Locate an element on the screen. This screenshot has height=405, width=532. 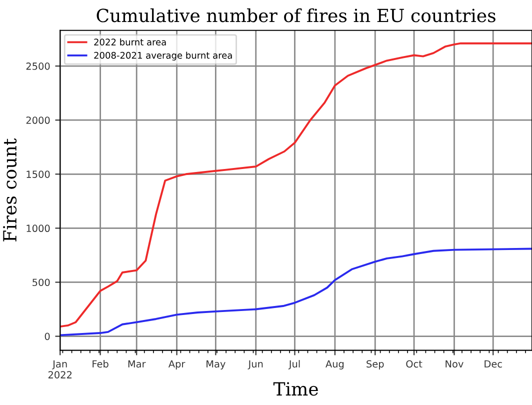
legend-label: 2022 burnt area is located at coordinates (130, 42).